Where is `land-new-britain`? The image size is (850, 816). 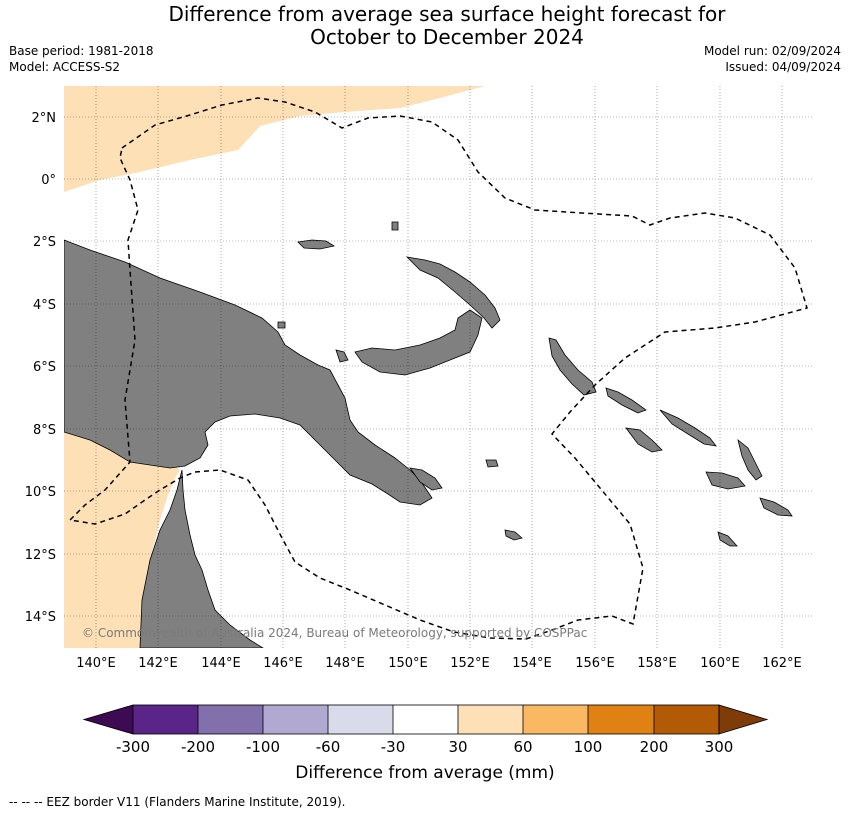 land-new-britain is located at coordinates (418, 342).